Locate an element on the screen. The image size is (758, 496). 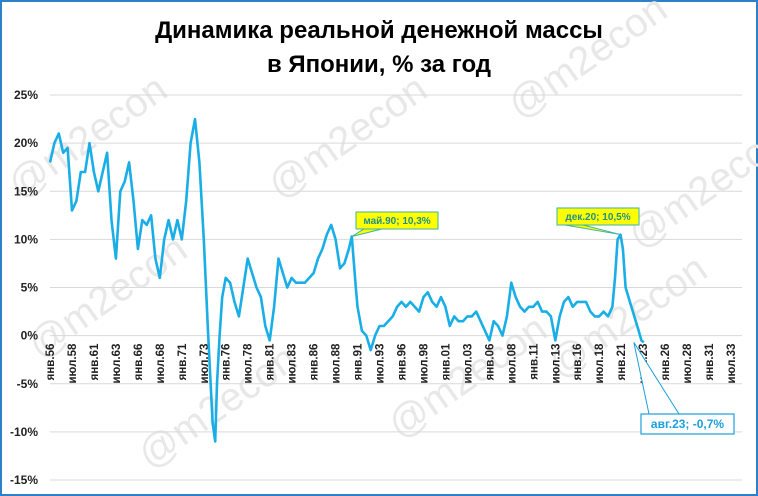
y-tick-label: 10% is located at coordinates (26, 239).